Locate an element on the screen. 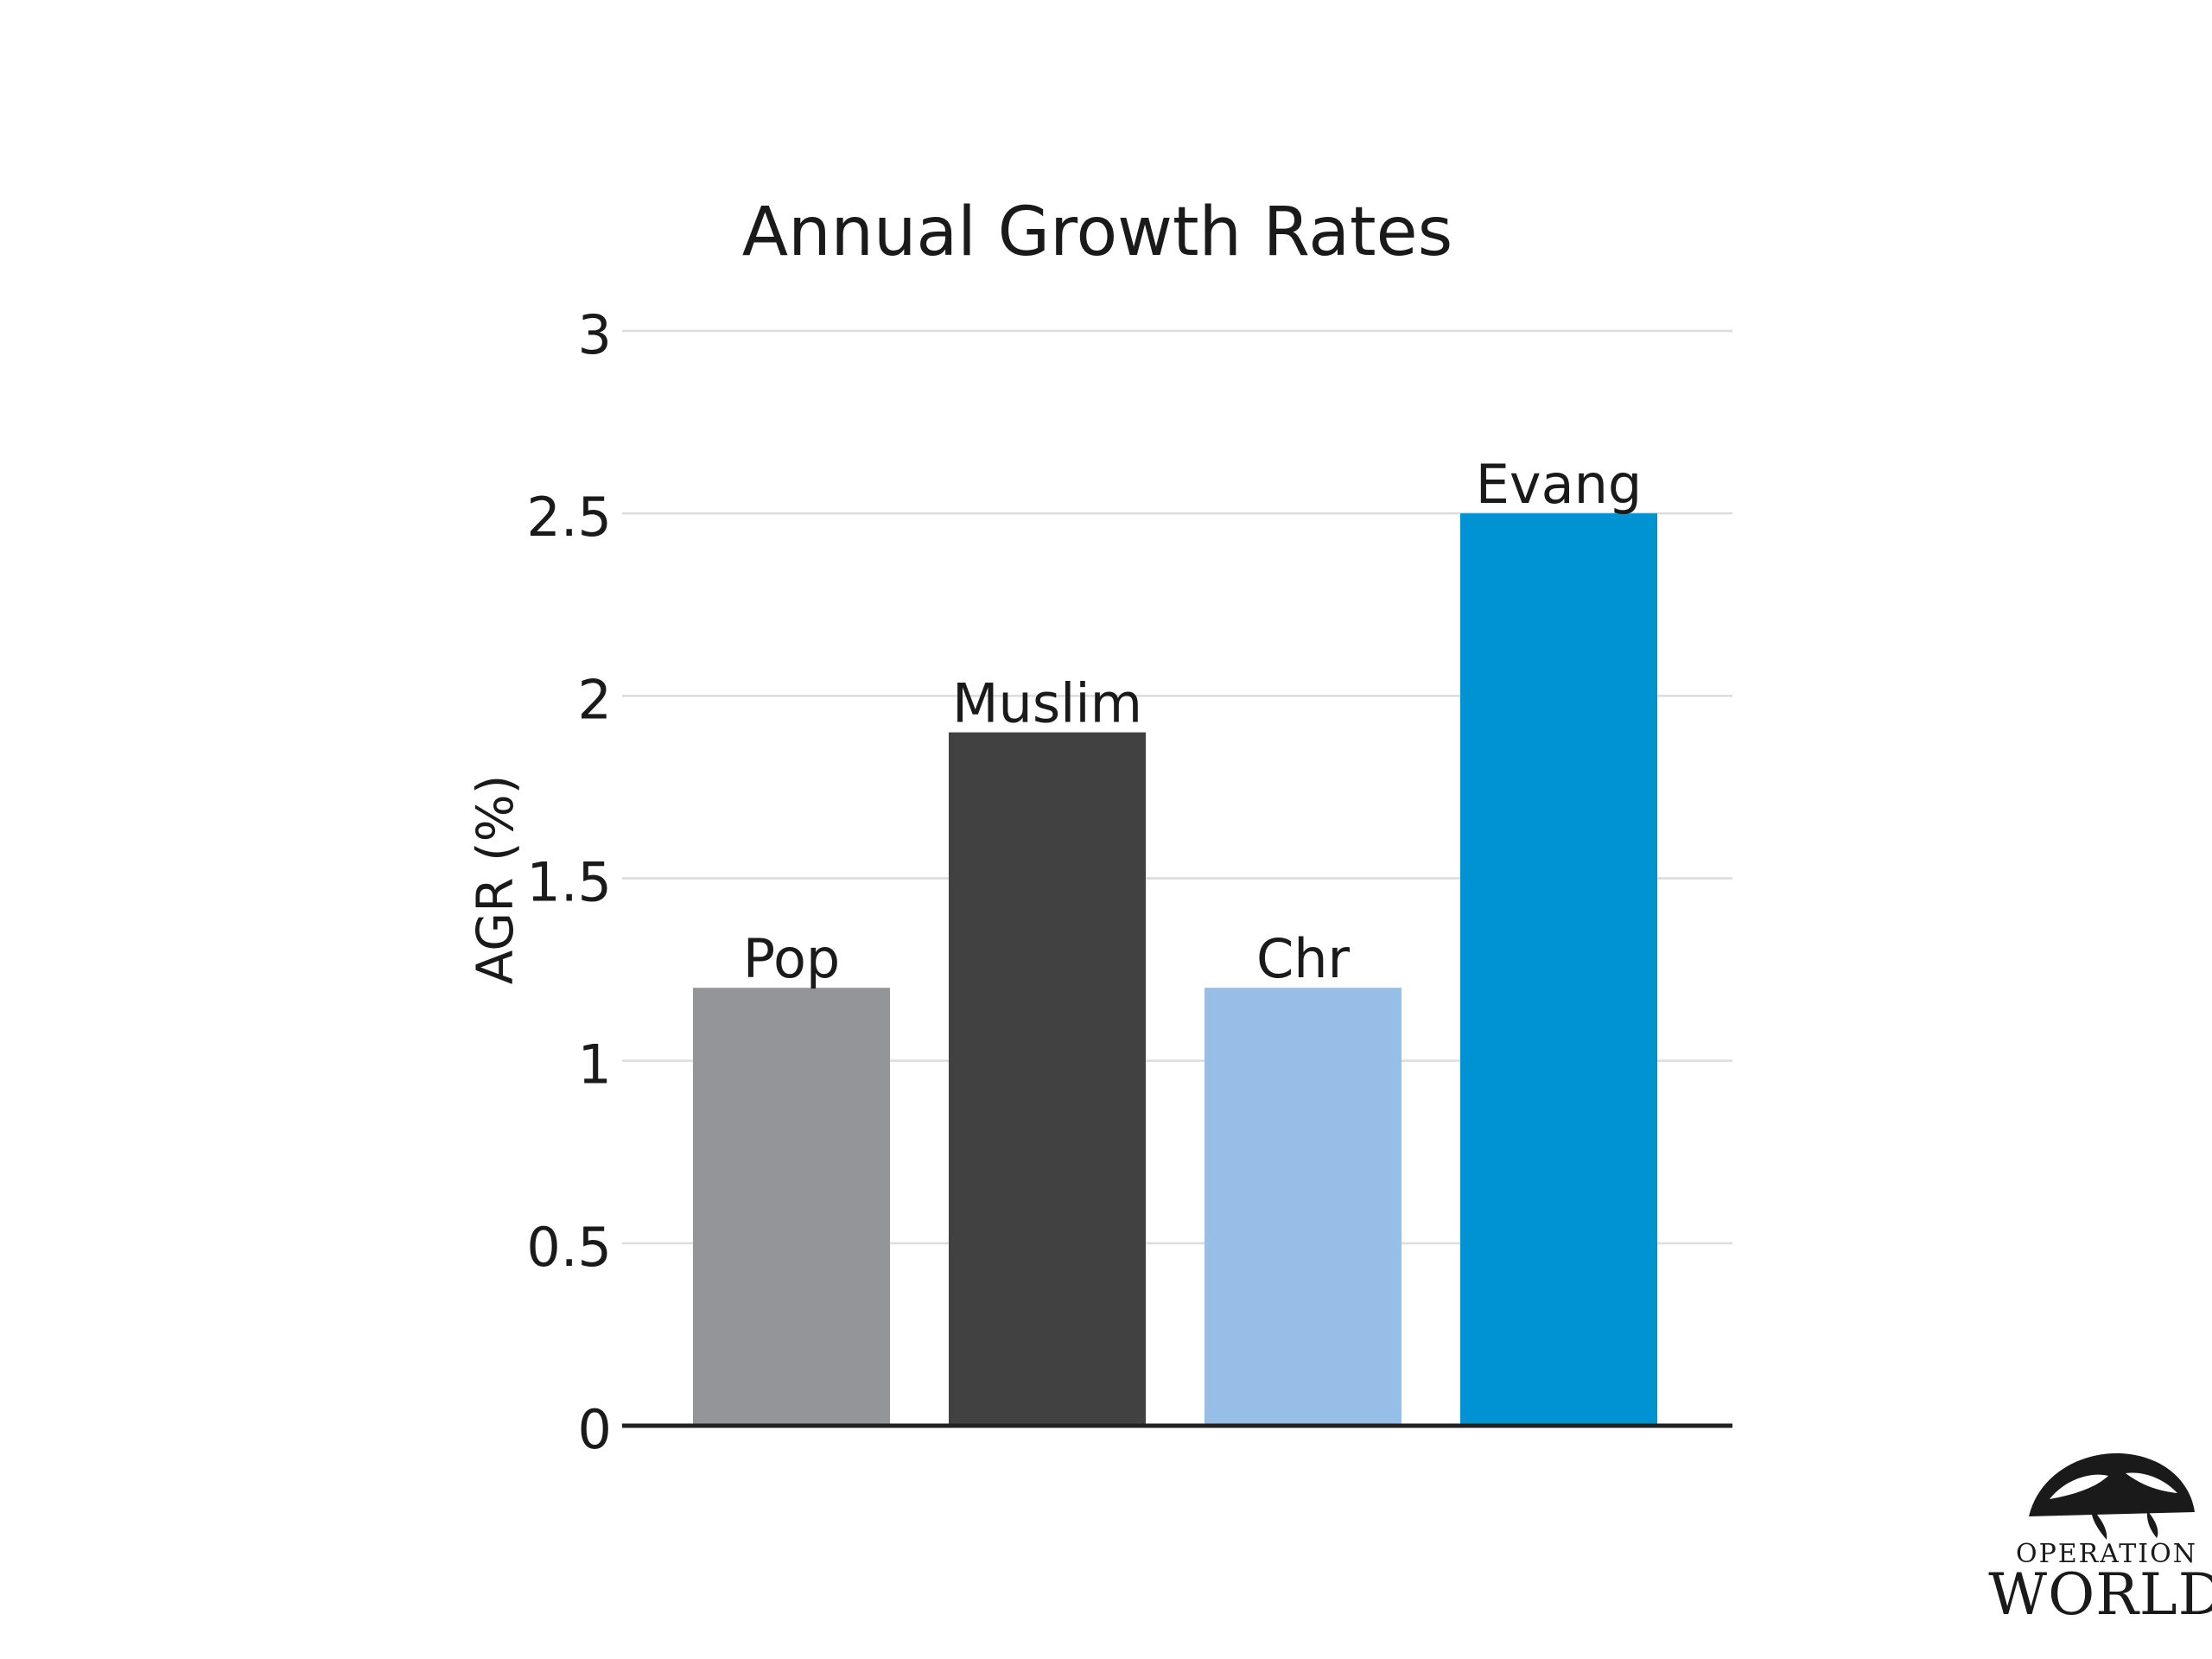  bar-chr is located at coordinates (1303, 1207).